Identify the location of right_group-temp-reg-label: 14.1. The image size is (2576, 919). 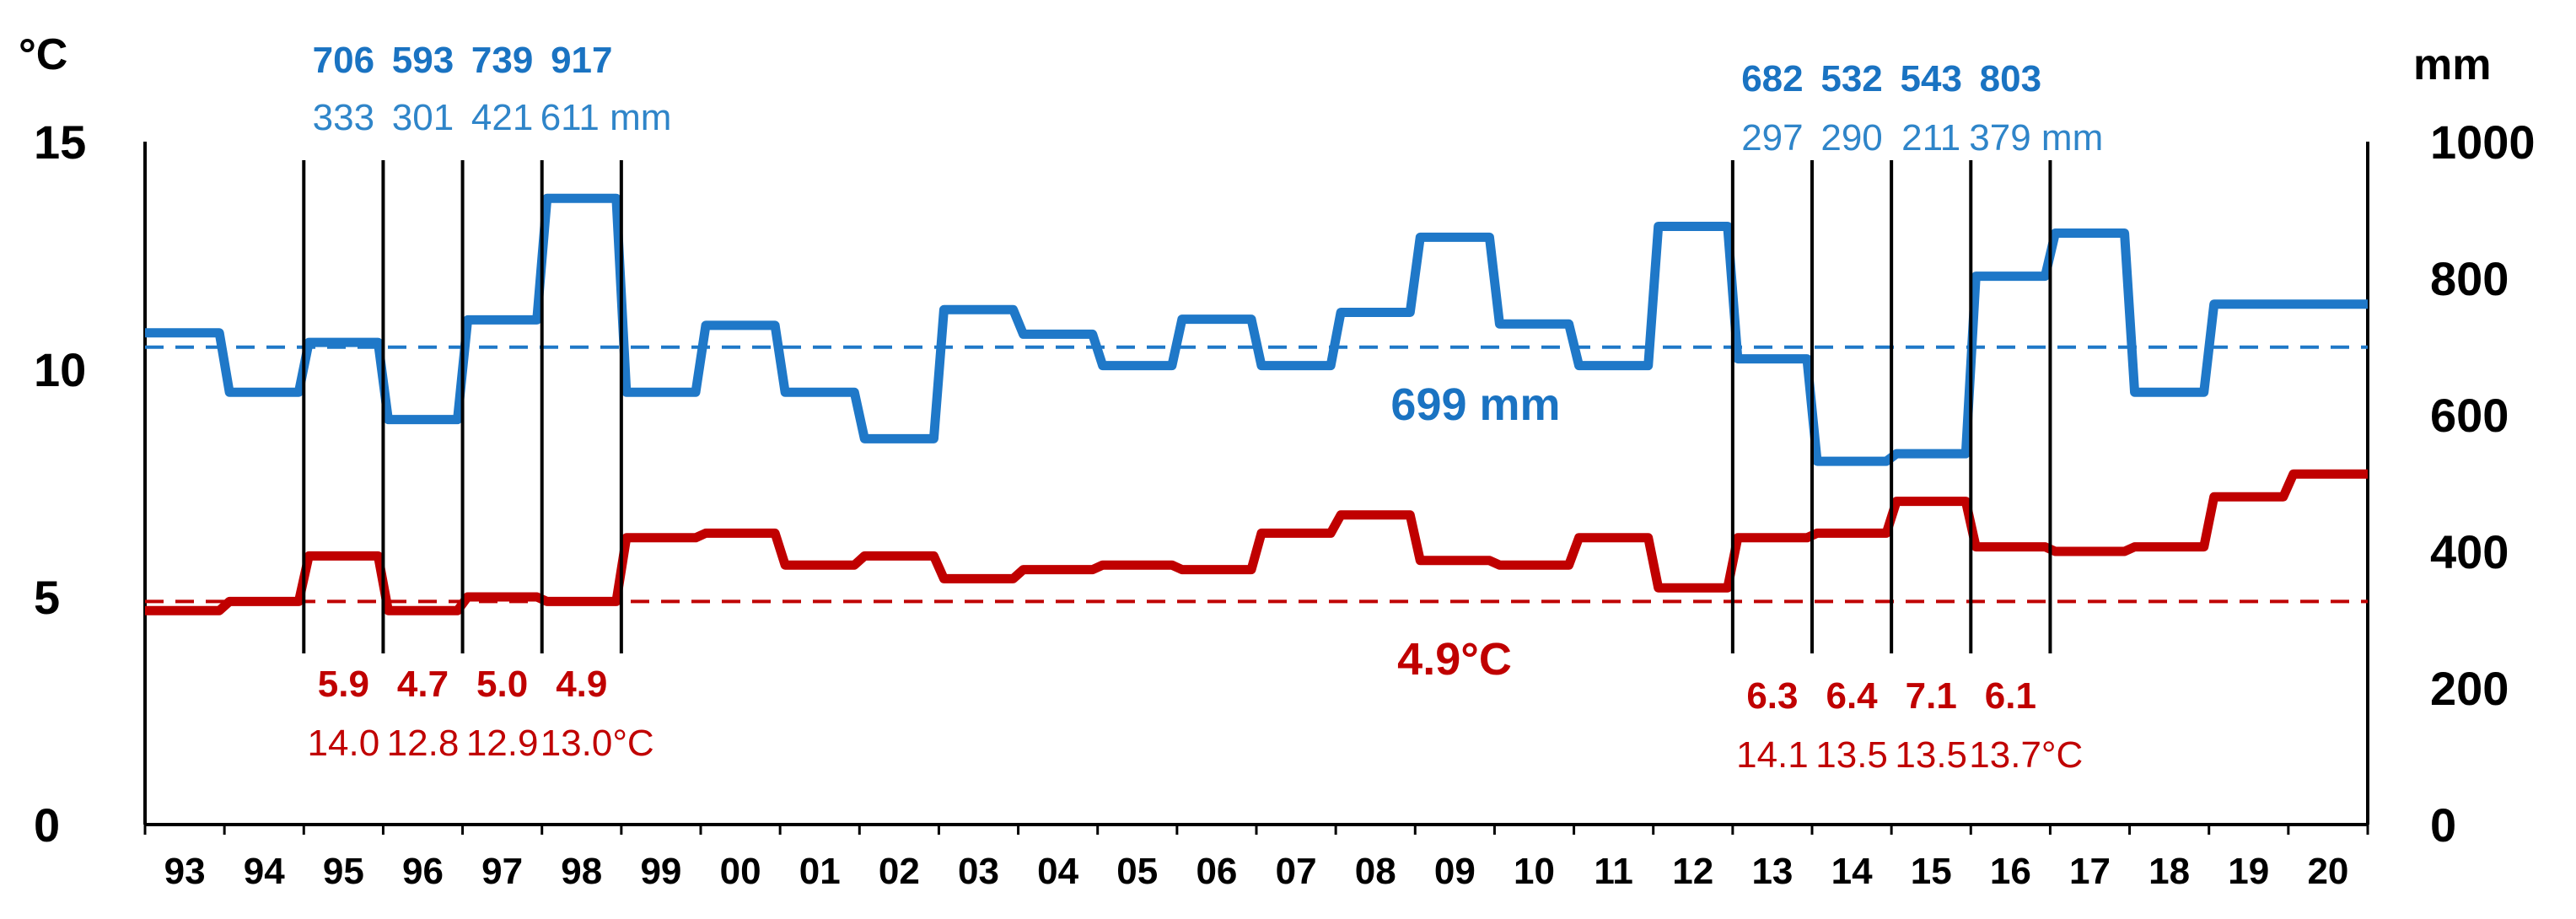
(1773, 755).